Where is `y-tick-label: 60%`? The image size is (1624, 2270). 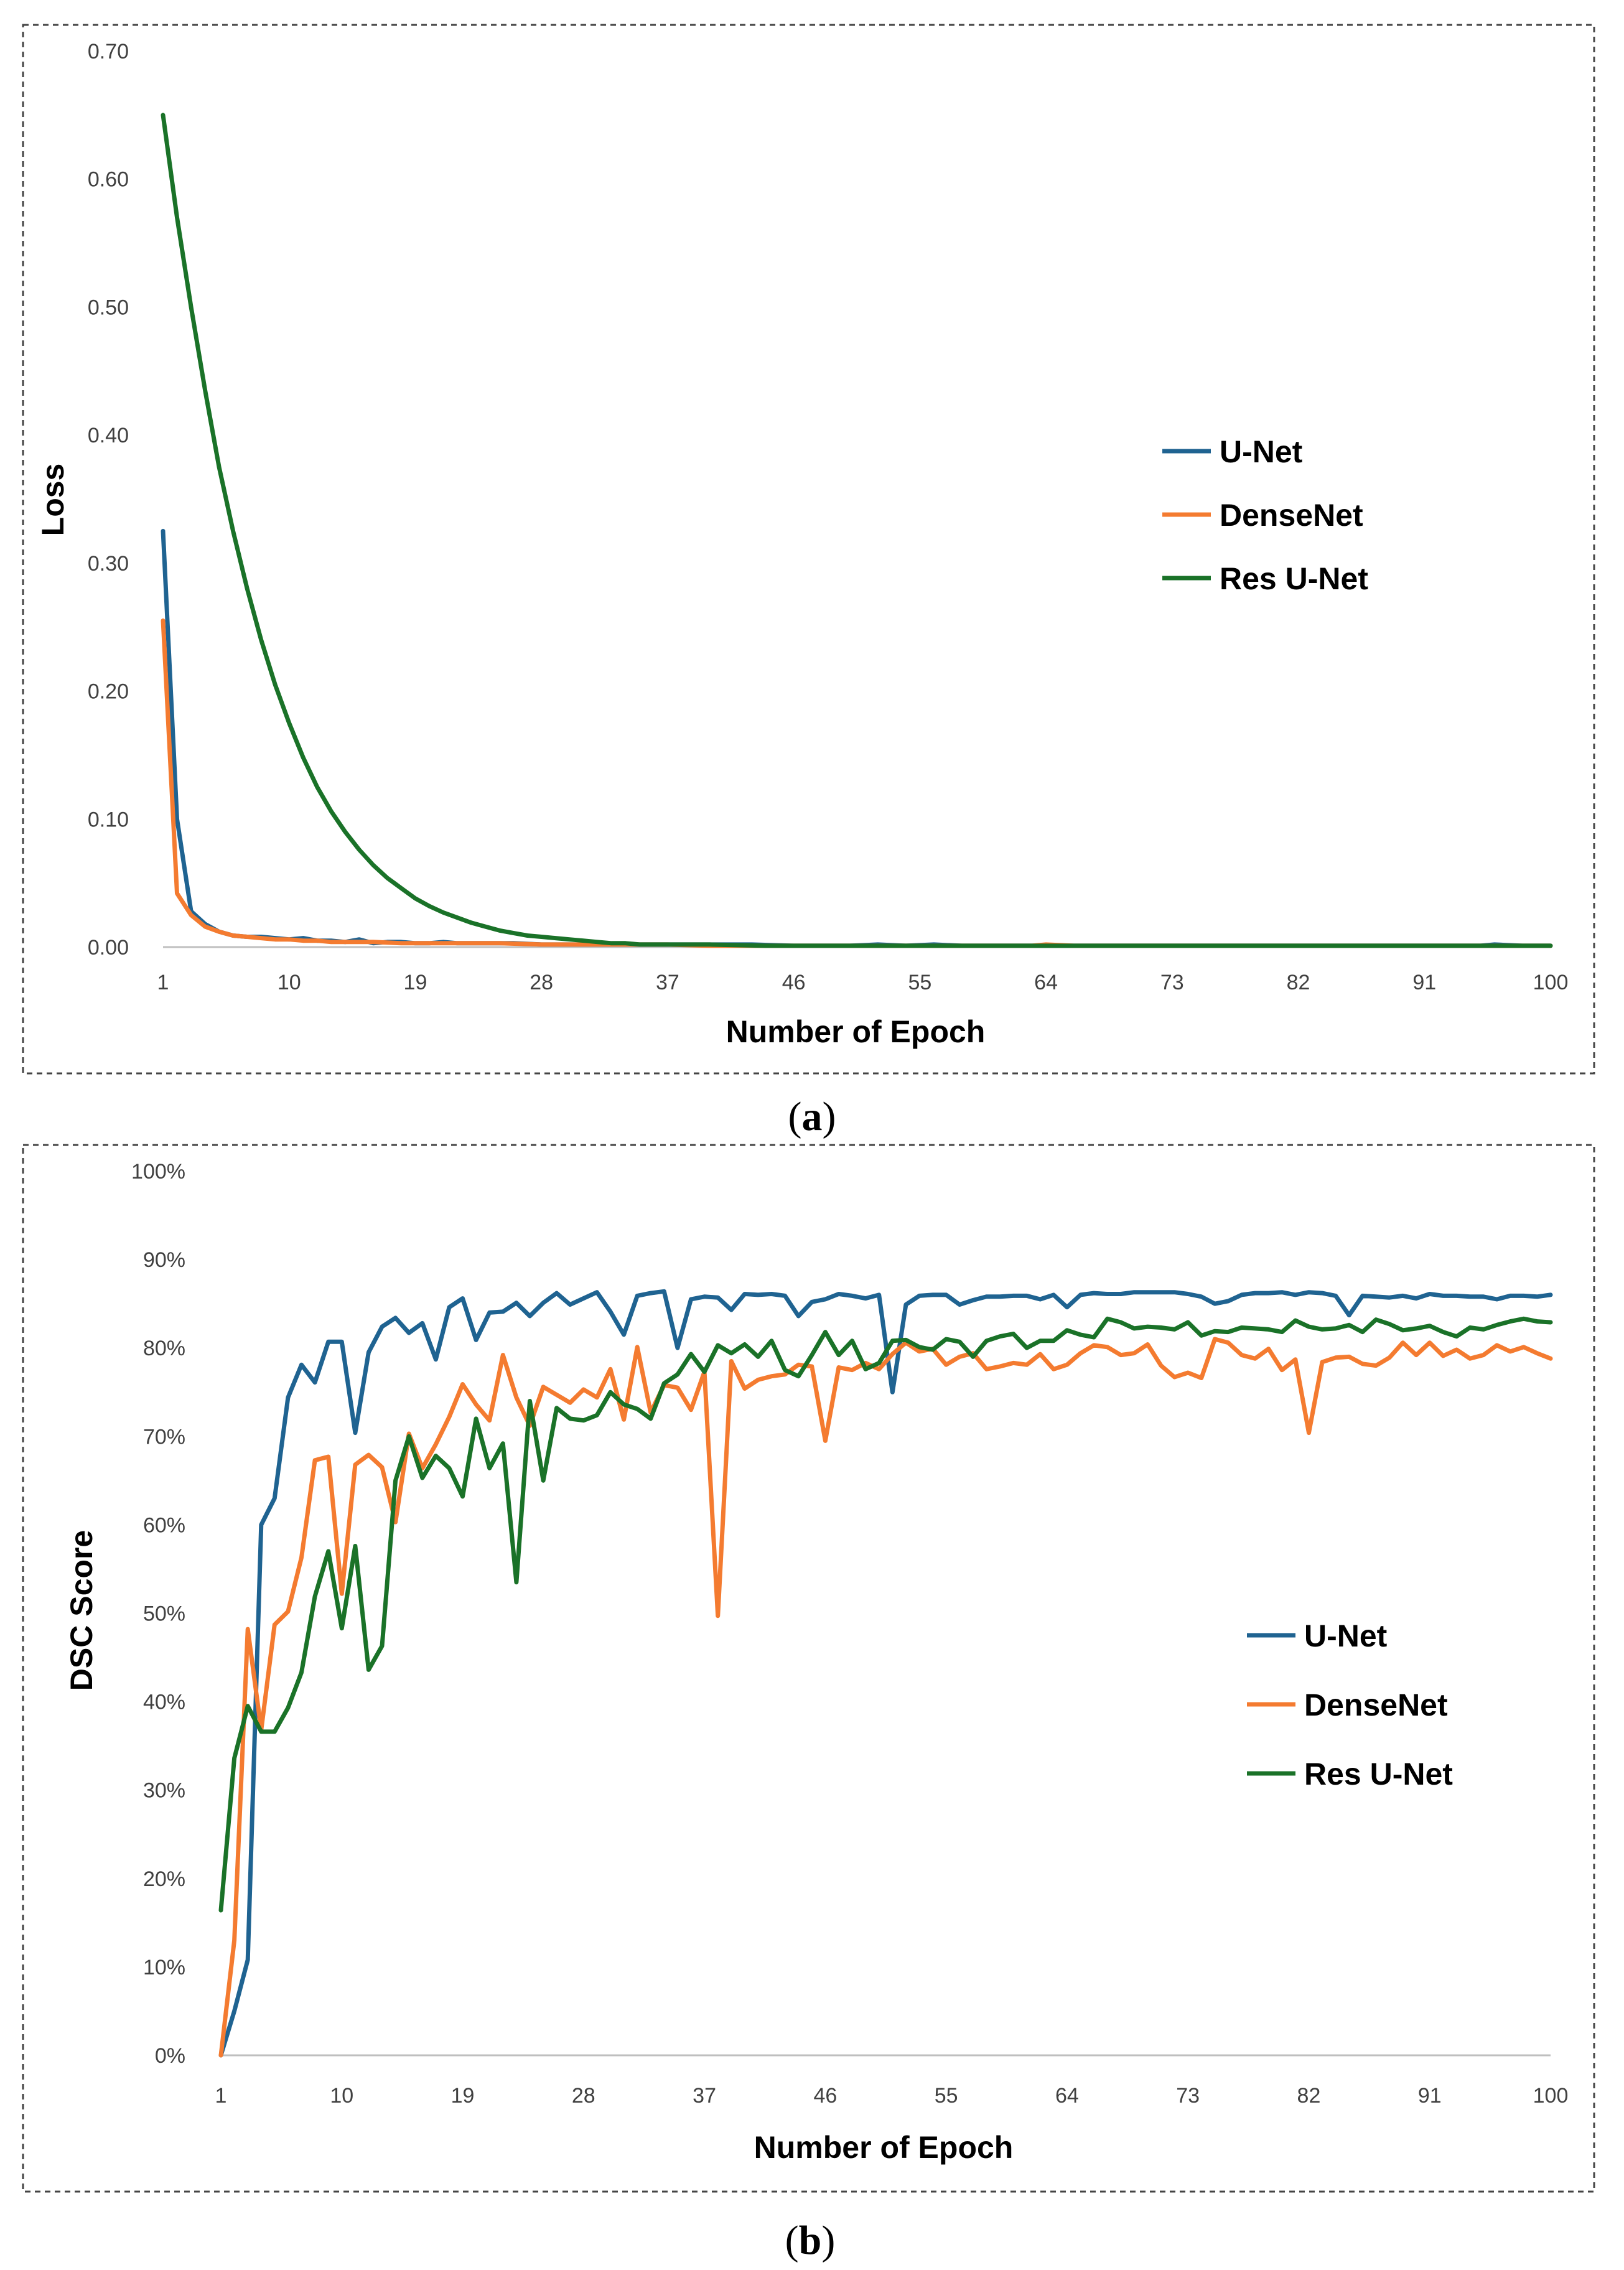 y-tick-label: 60% is located at coordinates (164, 1525).